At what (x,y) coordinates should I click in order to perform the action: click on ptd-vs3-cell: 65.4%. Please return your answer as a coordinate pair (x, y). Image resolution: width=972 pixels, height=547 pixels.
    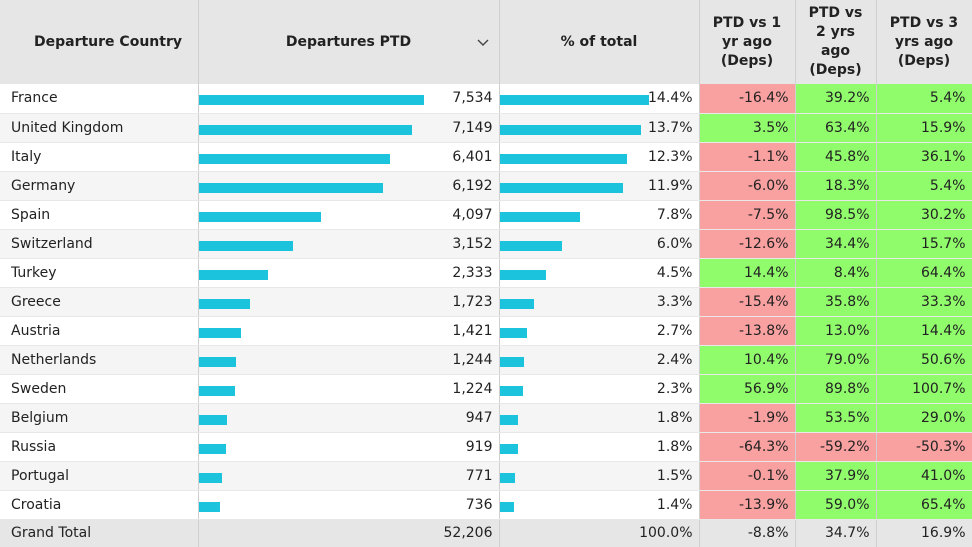
    Looking at the image, I should click on (924, 505).